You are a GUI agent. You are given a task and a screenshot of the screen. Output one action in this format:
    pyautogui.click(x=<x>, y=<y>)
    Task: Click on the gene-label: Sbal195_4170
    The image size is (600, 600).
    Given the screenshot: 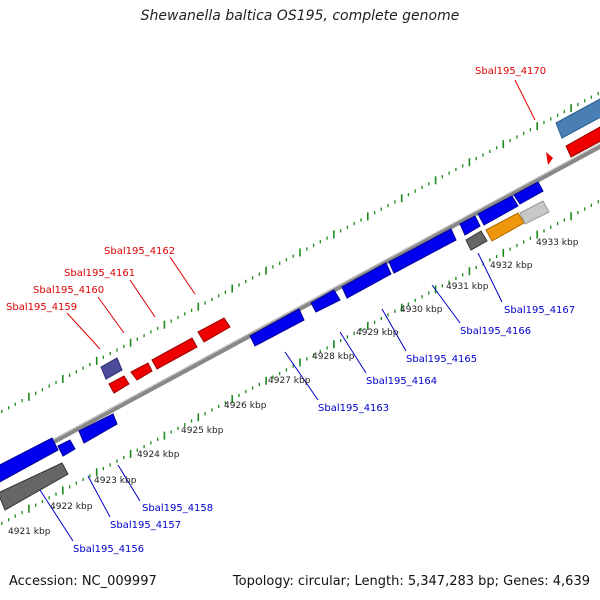 What is the action you would take?
    pyautogui.click(x=510, y=71)
    